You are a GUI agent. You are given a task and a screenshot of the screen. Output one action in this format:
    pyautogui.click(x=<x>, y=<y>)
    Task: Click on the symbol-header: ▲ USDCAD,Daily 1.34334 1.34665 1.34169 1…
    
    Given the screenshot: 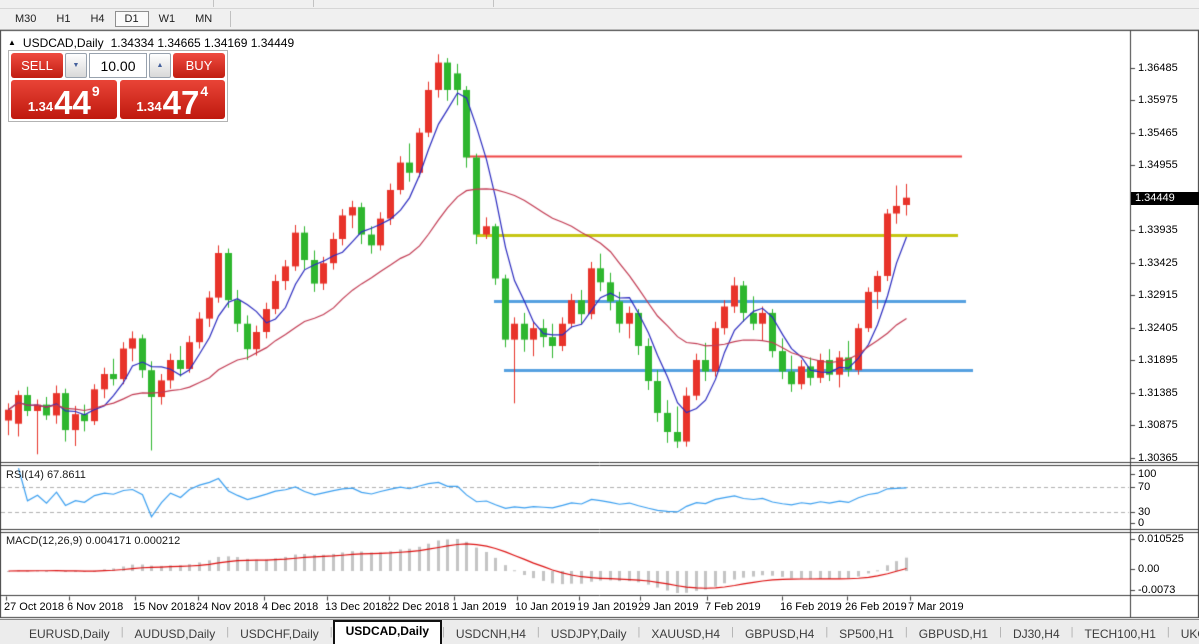 What is the action you would take?
    pyautogui.click(x=151, y=43)
    